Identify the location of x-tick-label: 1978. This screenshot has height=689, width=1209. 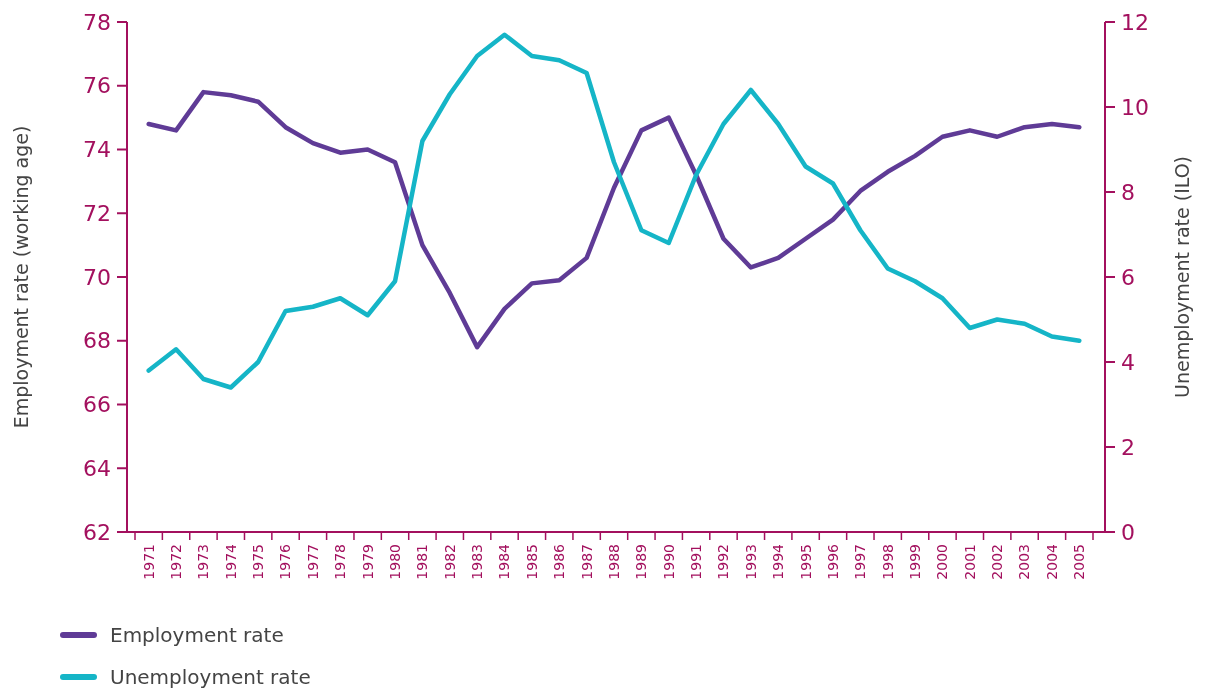
(340, 562).